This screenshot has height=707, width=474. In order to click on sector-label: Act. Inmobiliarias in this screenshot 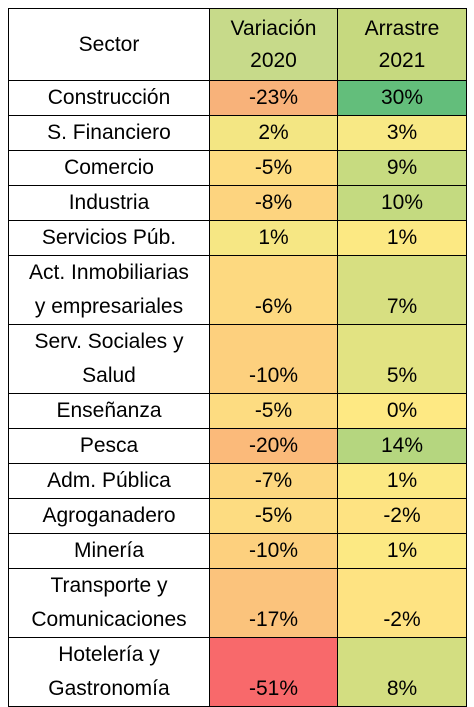, I will do `click(109, 272)`.